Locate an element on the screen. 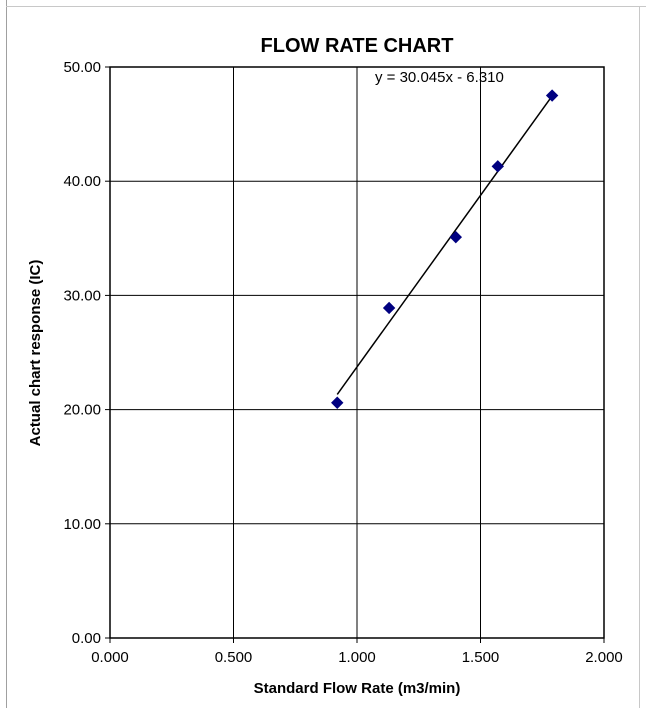 The image size is (646, 708). trendline-equation: y = 30.045x - 6.310 is located at coordinates (439, 77).